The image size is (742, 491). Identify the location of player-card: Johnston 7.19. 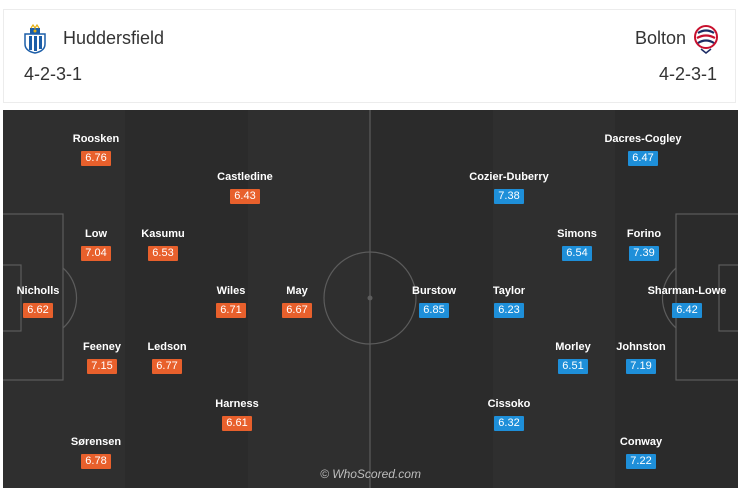
(641, 357).